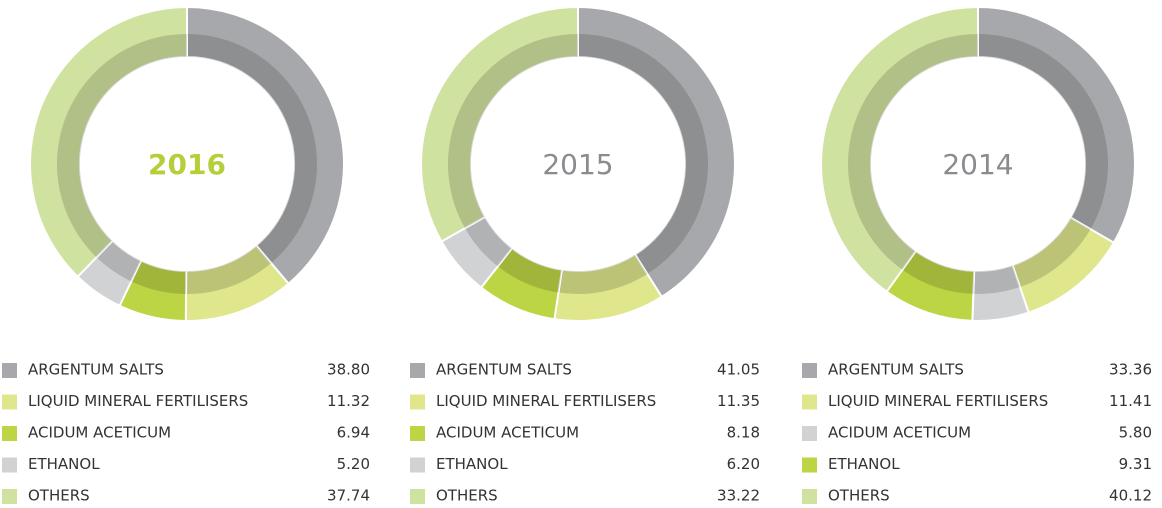 Image resolution: width=1162 pixels, height=508 pixels. Describe the element at coordinates (1130, 370) in the screenshot. I see `legend-value: 33.36` at that location.